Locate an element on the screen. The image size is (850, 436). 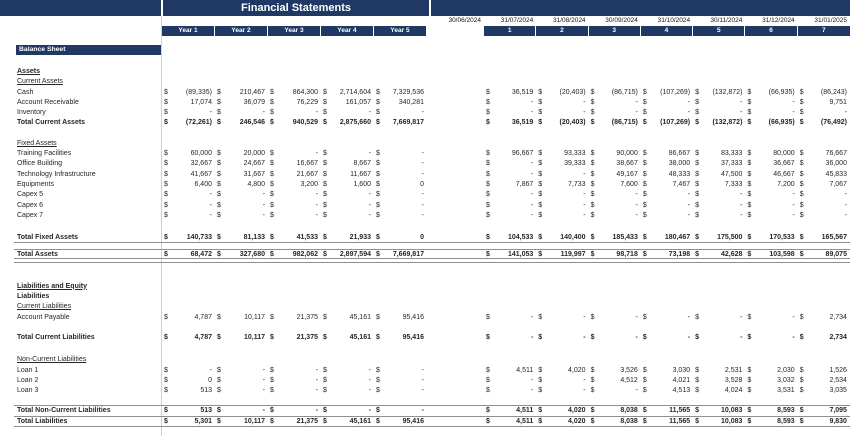
value-cell: $ (107,269) is located at coordinates (667, 93).